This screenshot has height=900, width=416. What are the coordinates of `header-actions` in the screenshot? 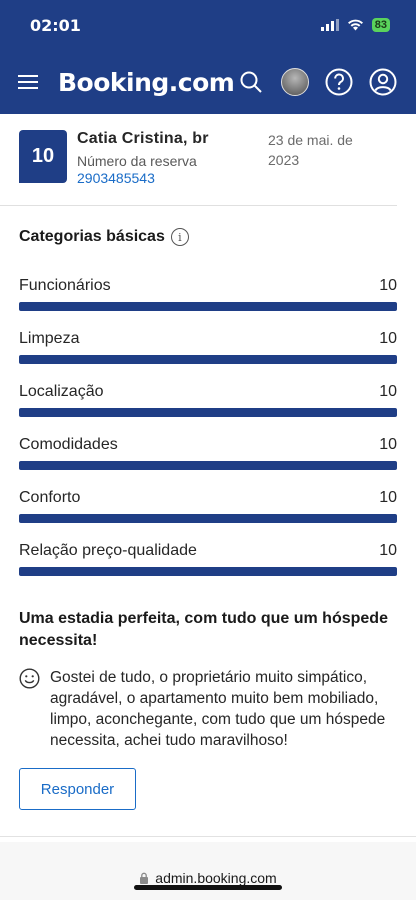 It's located at (317, 82).